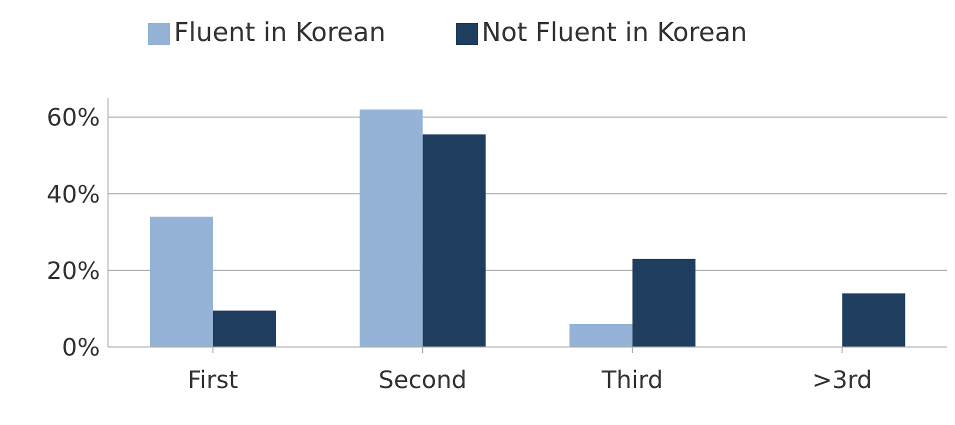 The image size is (955, 425). Describe the element at coordinates (615, 33) in the screenshot. I see `legend-label: Not Fluent in Korean` at that location.